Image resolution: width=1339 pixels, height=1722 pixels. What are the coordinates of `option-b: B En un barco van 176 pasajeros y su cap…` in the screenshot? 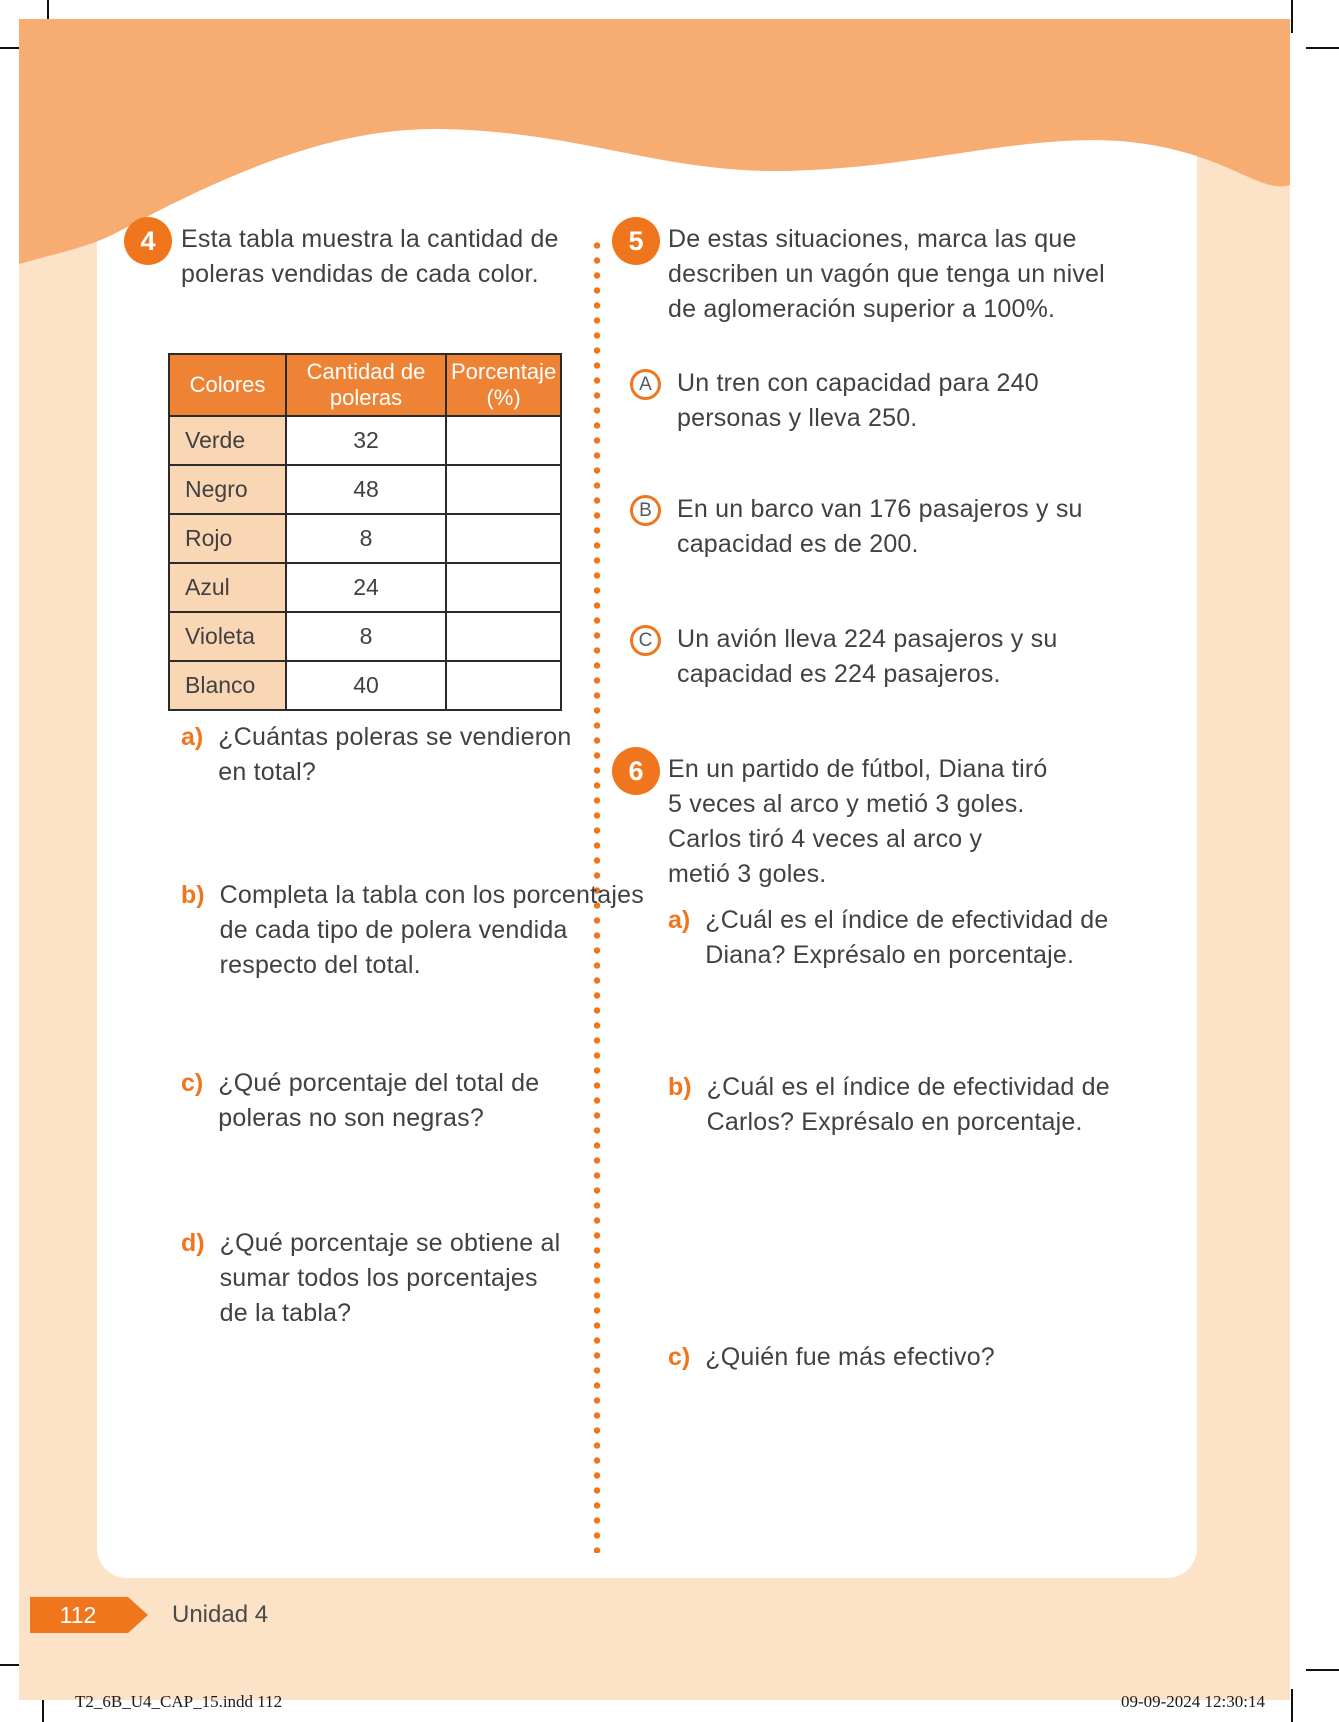 It's located at (856, 527).